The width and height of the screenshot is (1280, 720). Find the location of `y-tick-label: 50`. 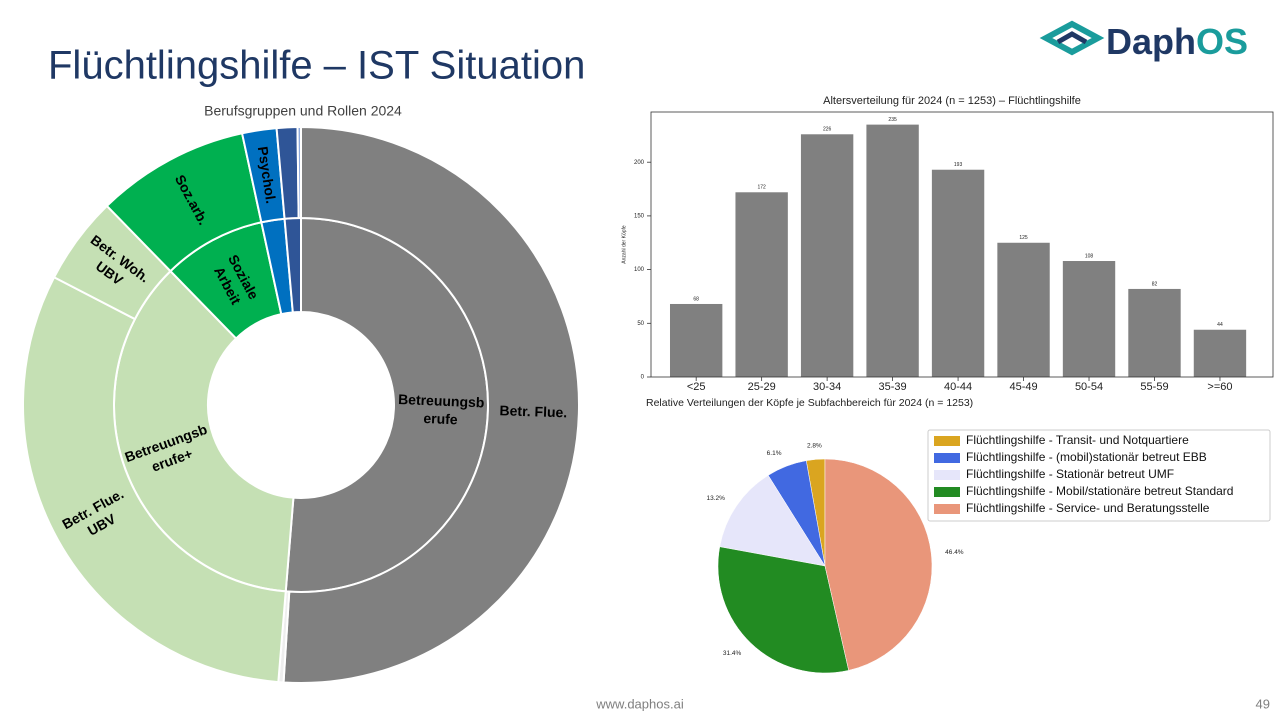

y-tick-label: 50 is located at coordinates (640, 324).